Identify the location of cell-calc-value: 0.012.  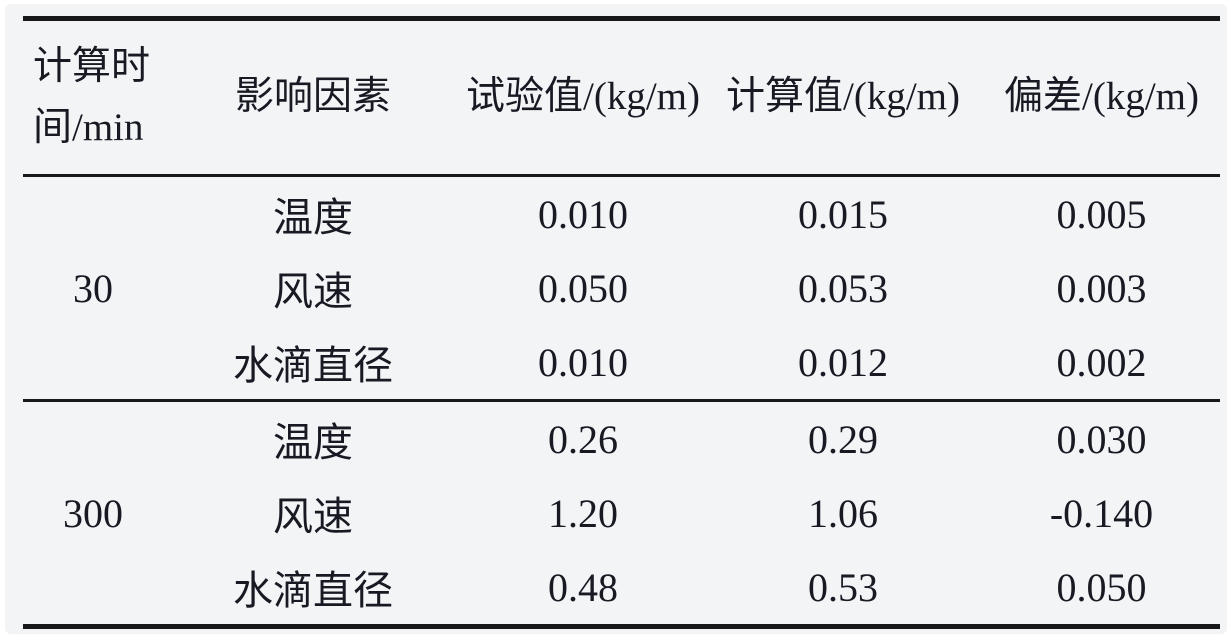
(843, 362).